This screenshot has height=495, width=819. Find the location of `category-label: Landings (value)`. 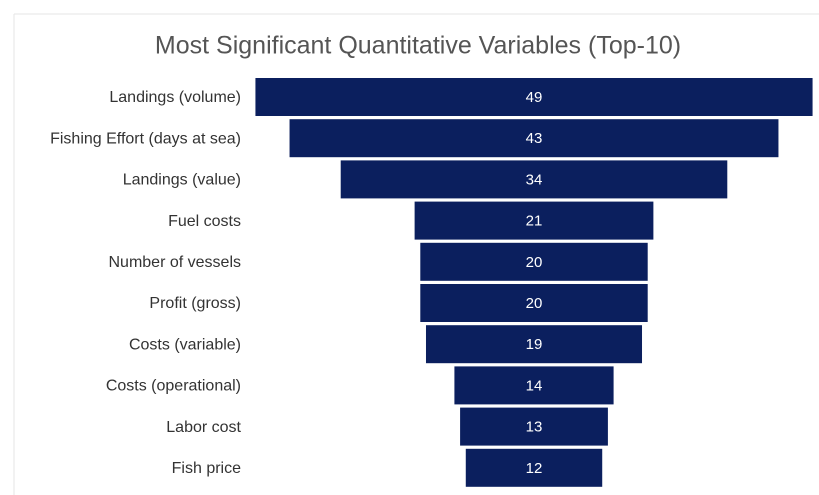

category-label: Landings (value) is located at coordinates (182, 180).